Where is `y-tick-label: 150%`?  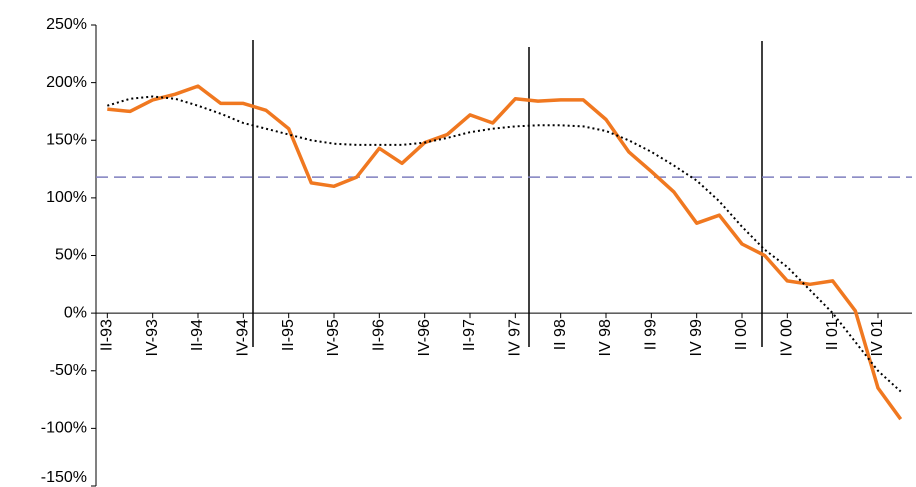 y-tick-label: 150% is located at coordinates (66, 139).